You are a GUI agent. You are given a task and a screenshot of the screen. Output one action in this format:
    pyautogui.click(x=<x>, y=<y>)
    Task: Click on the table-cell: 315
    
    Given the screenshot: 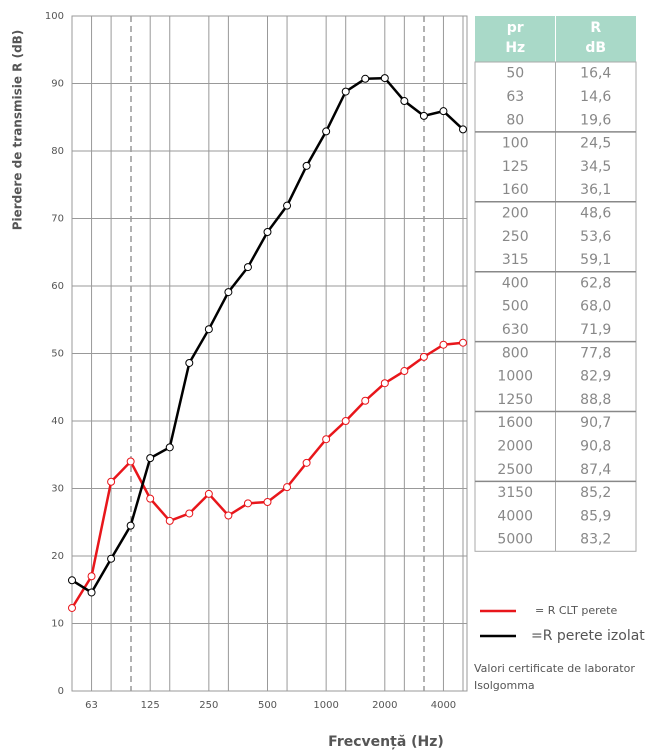 What is the action you would take?
    pyautogui.click(x=515, y=260)
    